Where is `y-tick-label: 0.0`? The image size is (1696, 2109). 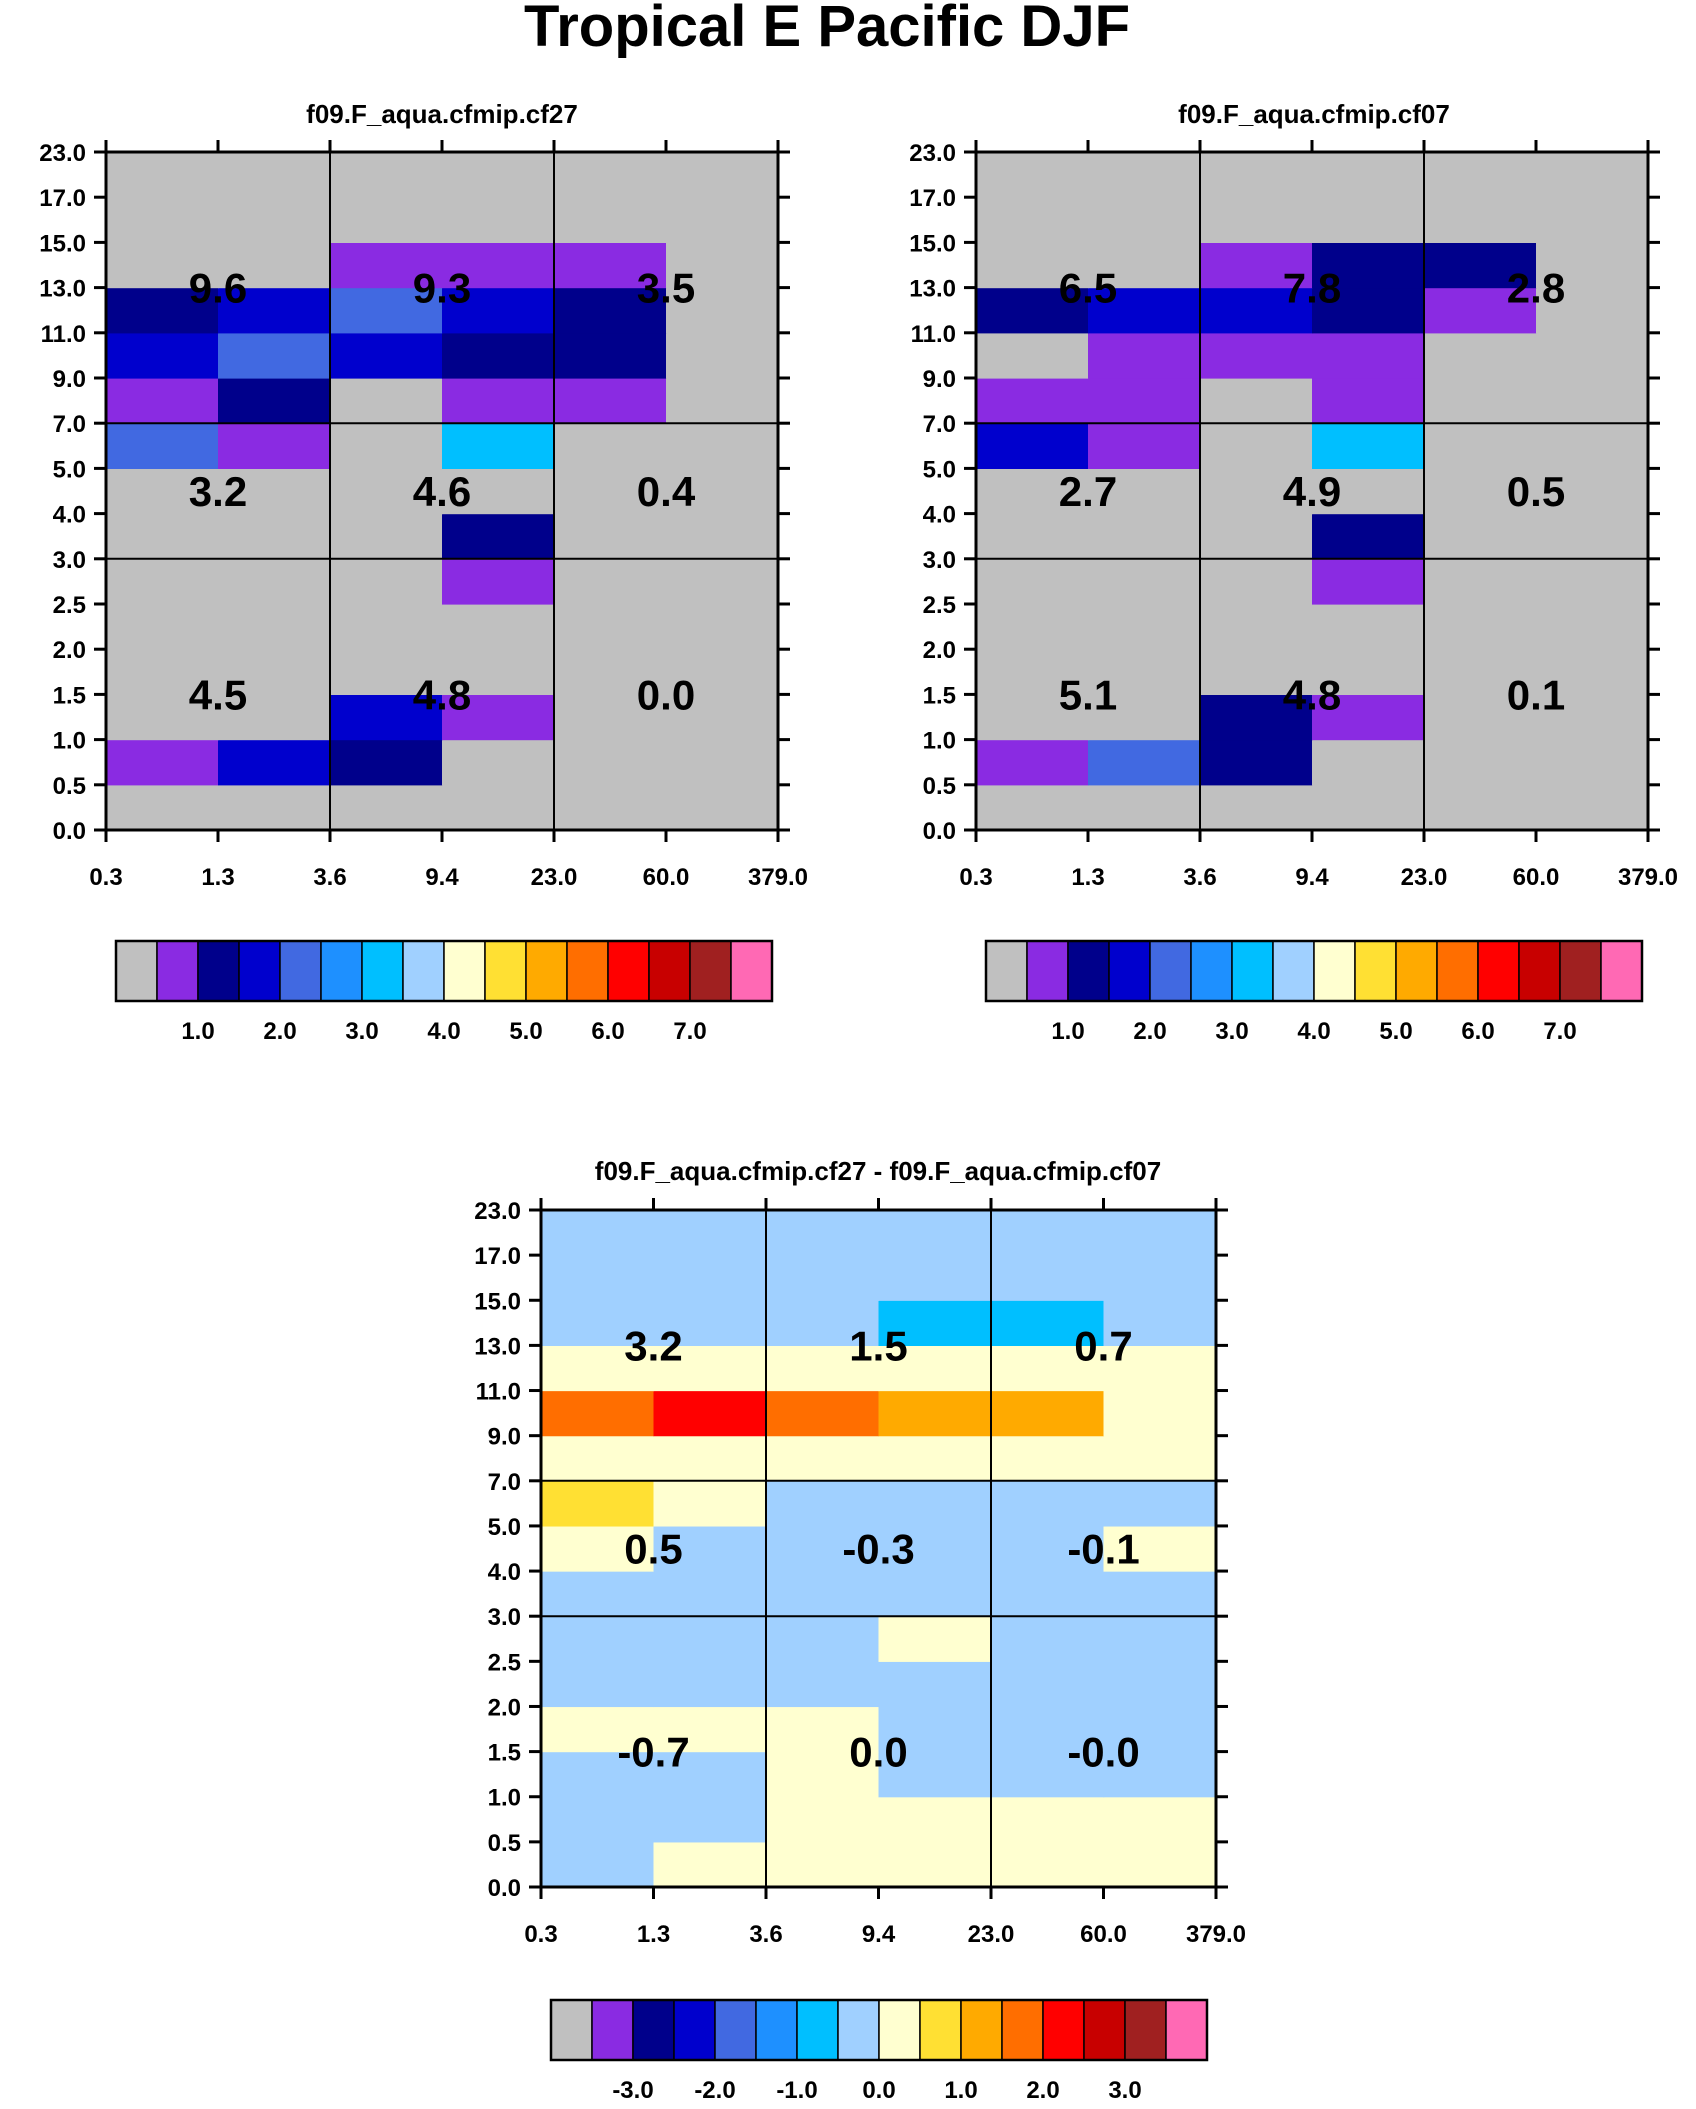
y-tick-label: 0.0 is located at coordinates (939, 831).